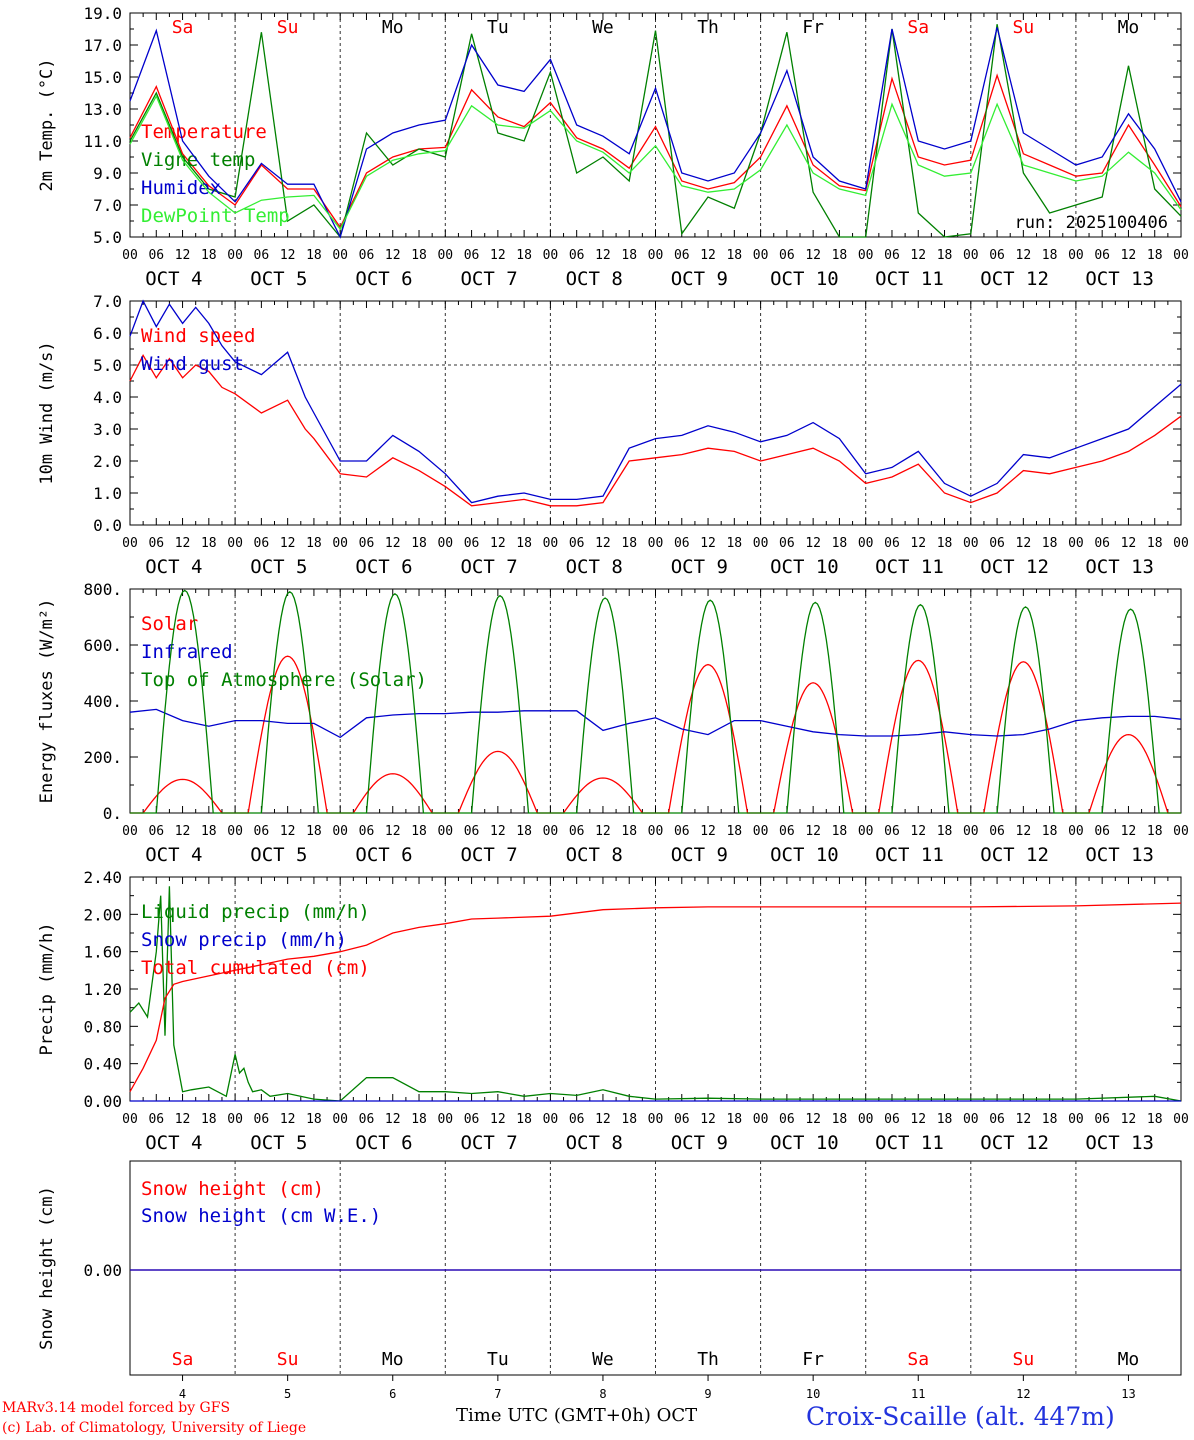 This screenshot has height=1440, width=1194. I want to click on y-tick-label: 19.0, so click(102, 13).